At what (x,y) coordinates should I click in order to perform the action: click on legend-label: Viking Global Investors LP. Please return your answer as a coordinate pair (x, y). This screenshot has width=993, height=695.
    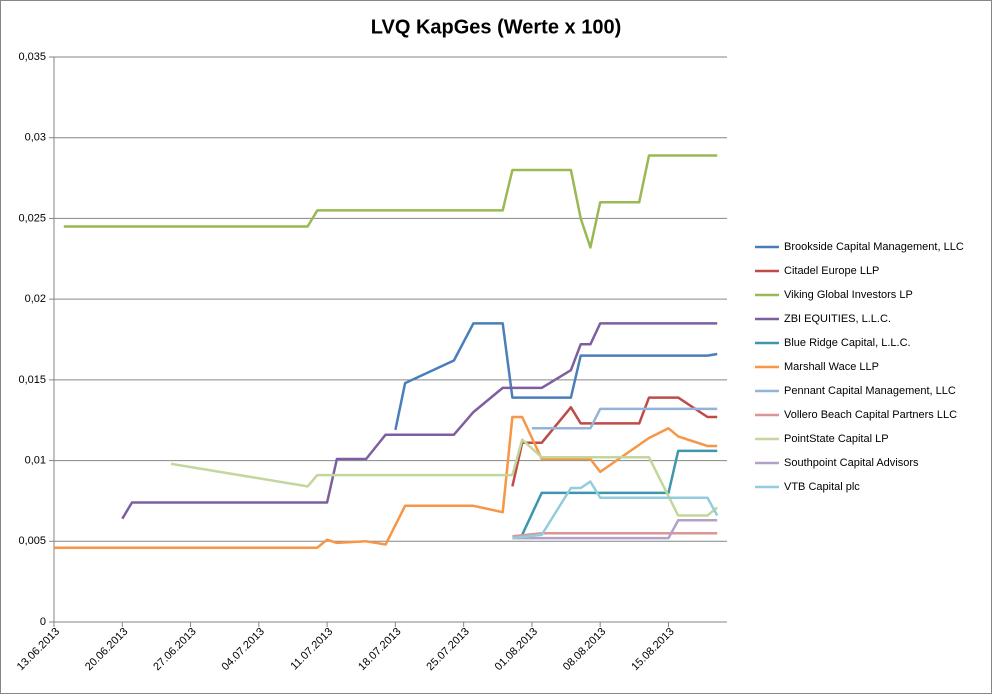
    Looking at the image, I should click on (848, 295).